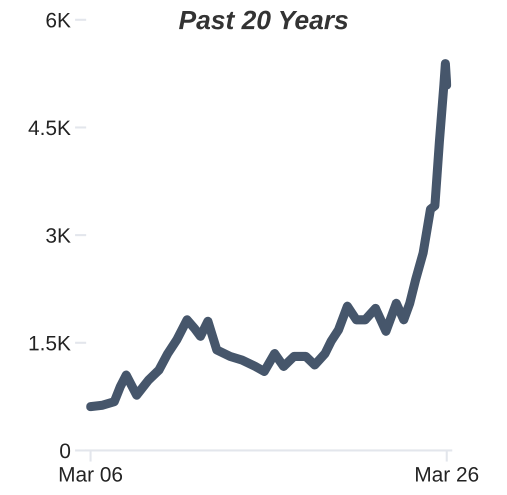  Describe the element at coordinates (50, 343) in the screenshot. I see `y-tick-label: 1.5K` at that location.